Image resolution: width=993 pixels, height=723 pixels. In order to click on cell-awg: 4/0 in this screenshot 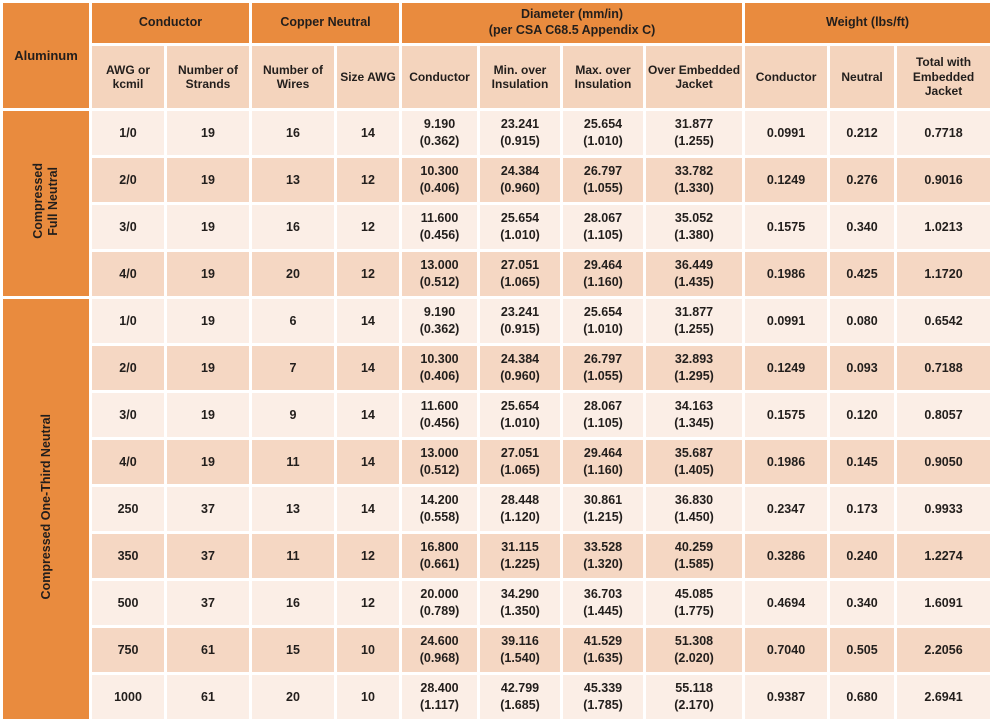, I will do `click(128, 462)`.